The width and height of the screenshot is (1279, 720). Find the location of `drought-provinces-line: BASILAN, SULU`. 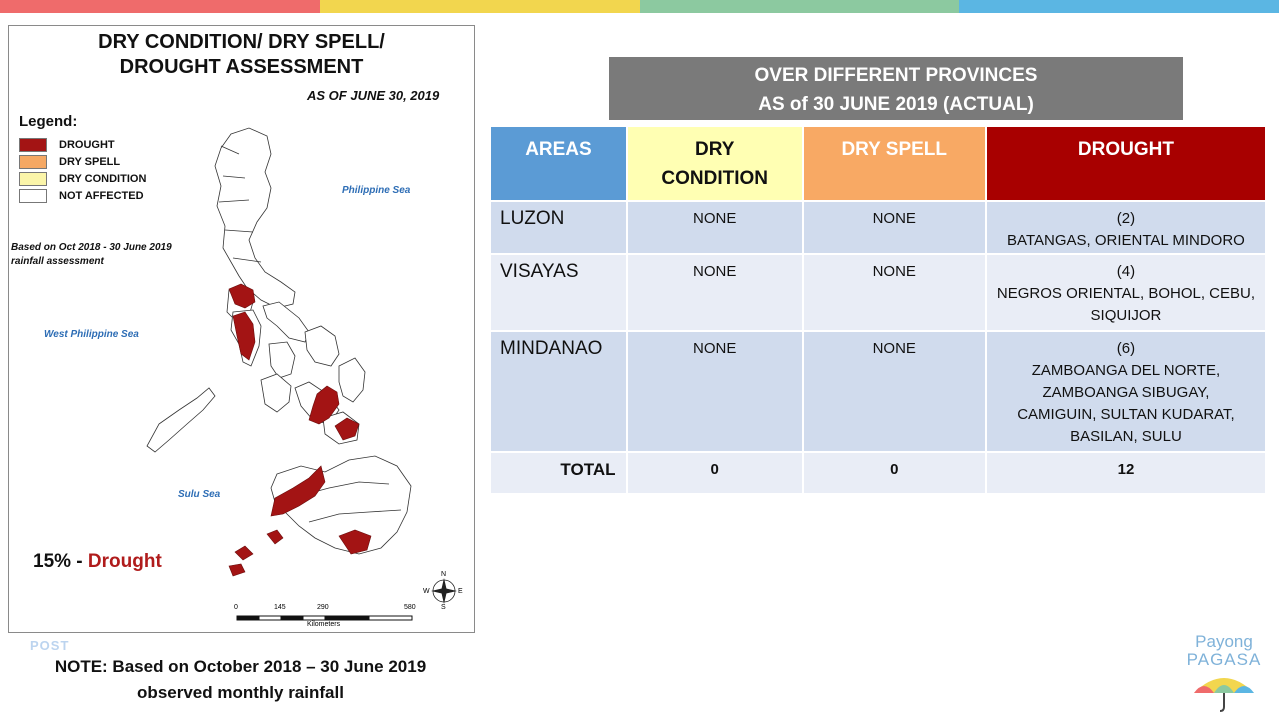

drought-provinces-line: BASILAN, SULU is located at coordinates (1126, 436).